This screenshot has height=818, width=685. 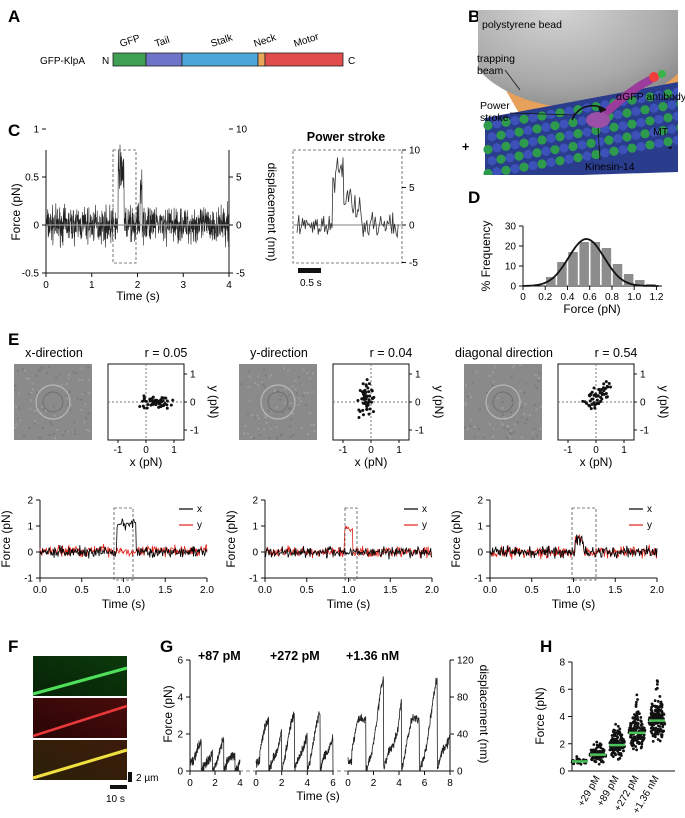 I want to click on label-trapping-beam: trapping beam, so click(x=496, y=65).